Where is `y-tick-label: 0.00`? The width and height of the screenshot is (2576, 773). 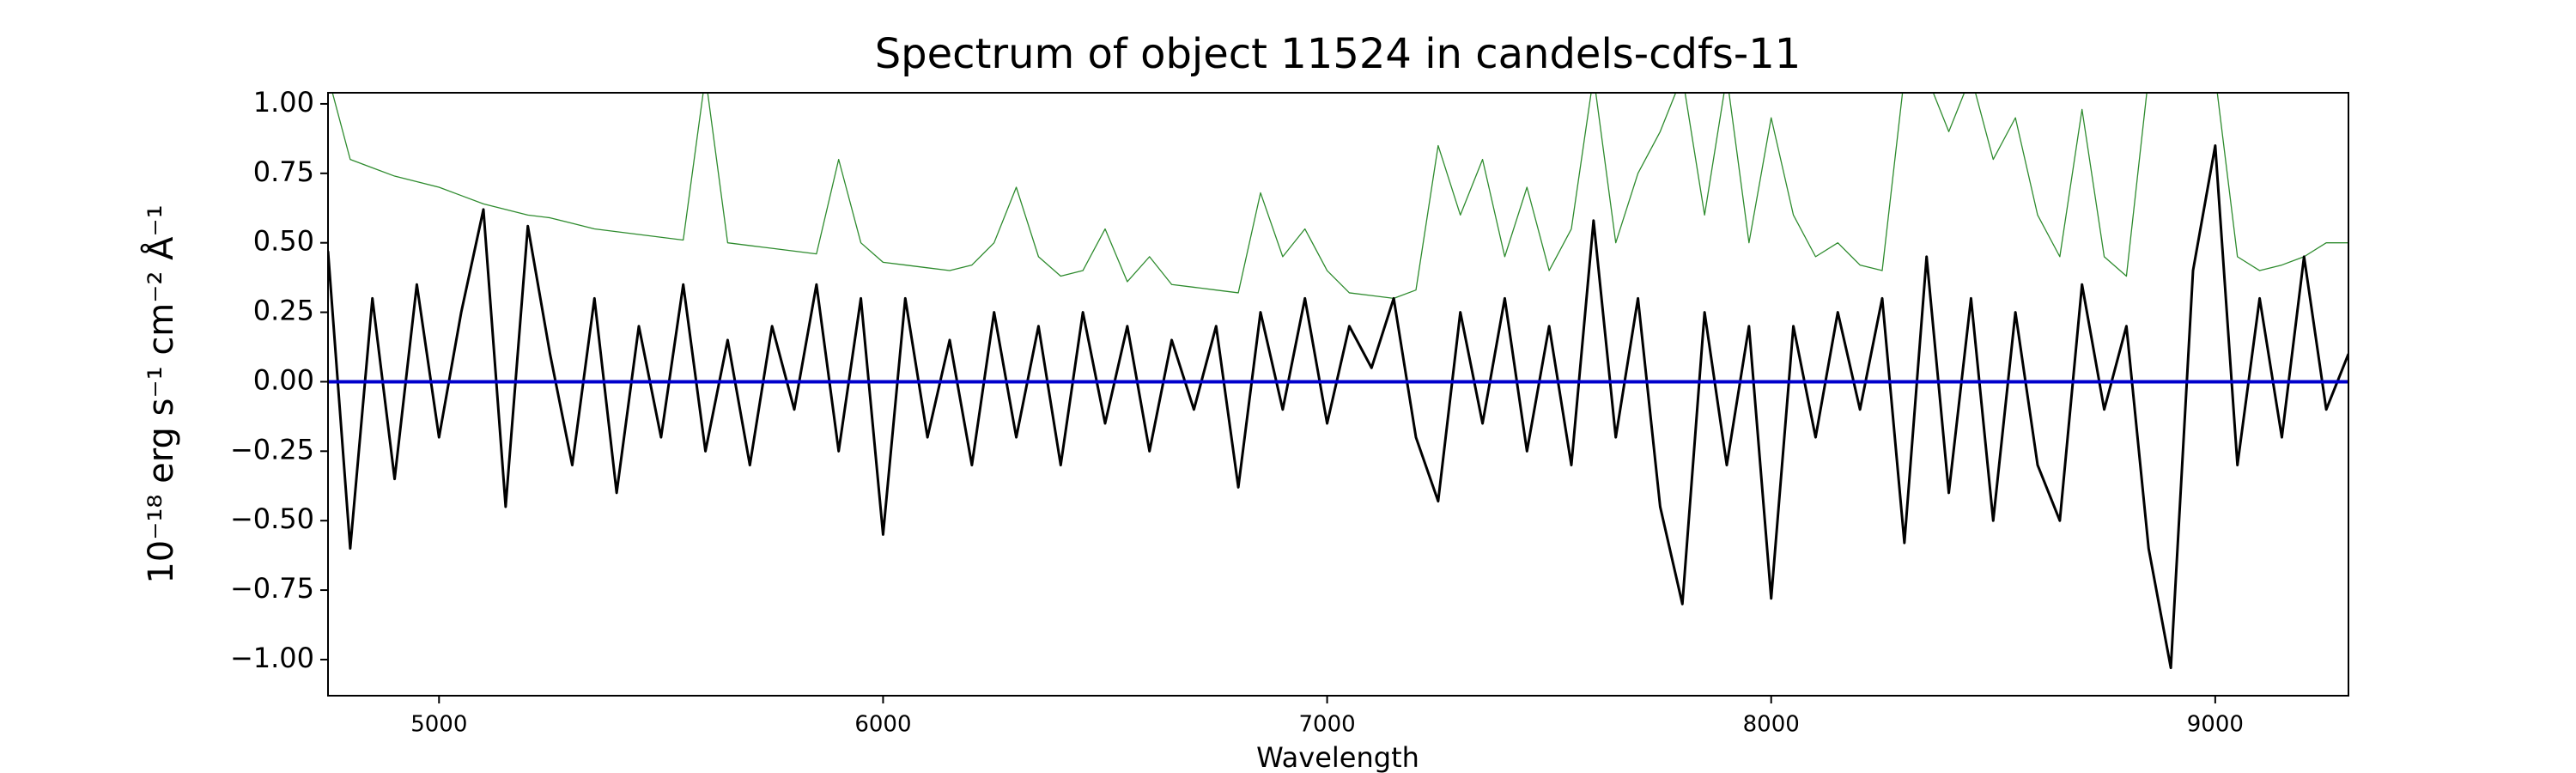 y-tick-label: 0.00 is located at coordinates (283, 379).